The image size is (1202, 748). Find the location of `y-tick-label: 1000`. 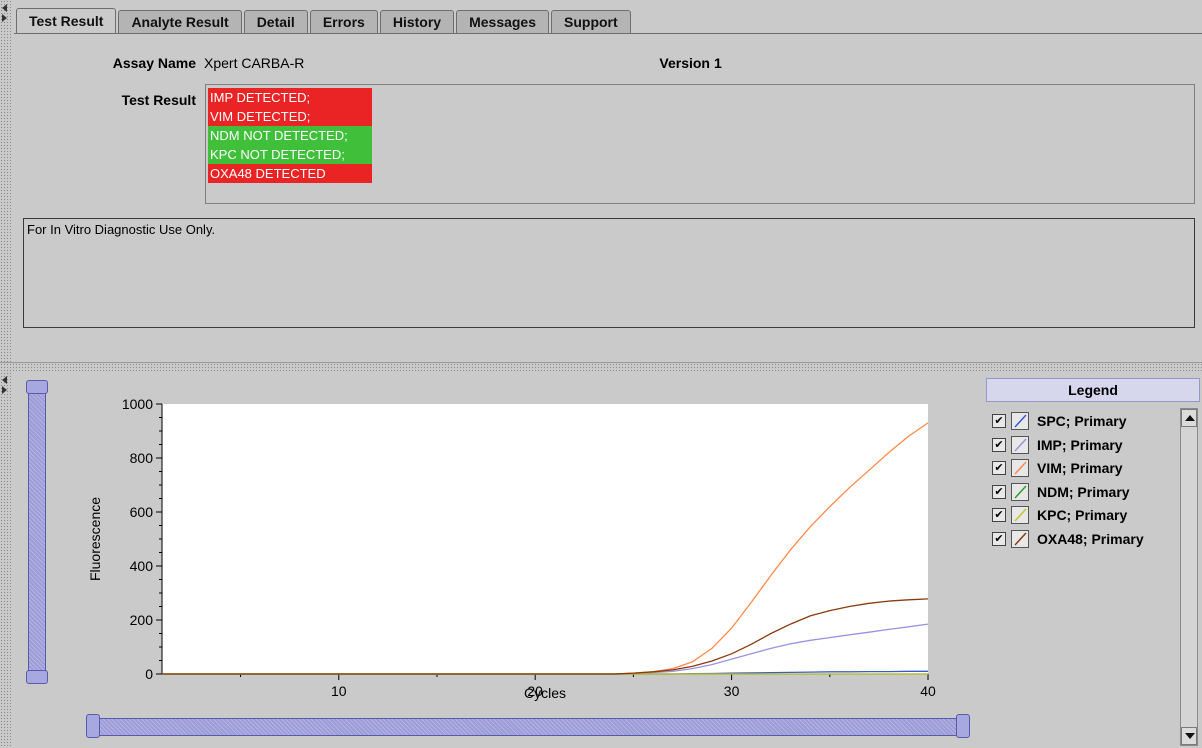

y-tick-label: 1000 is located at coordinates (137, 404).